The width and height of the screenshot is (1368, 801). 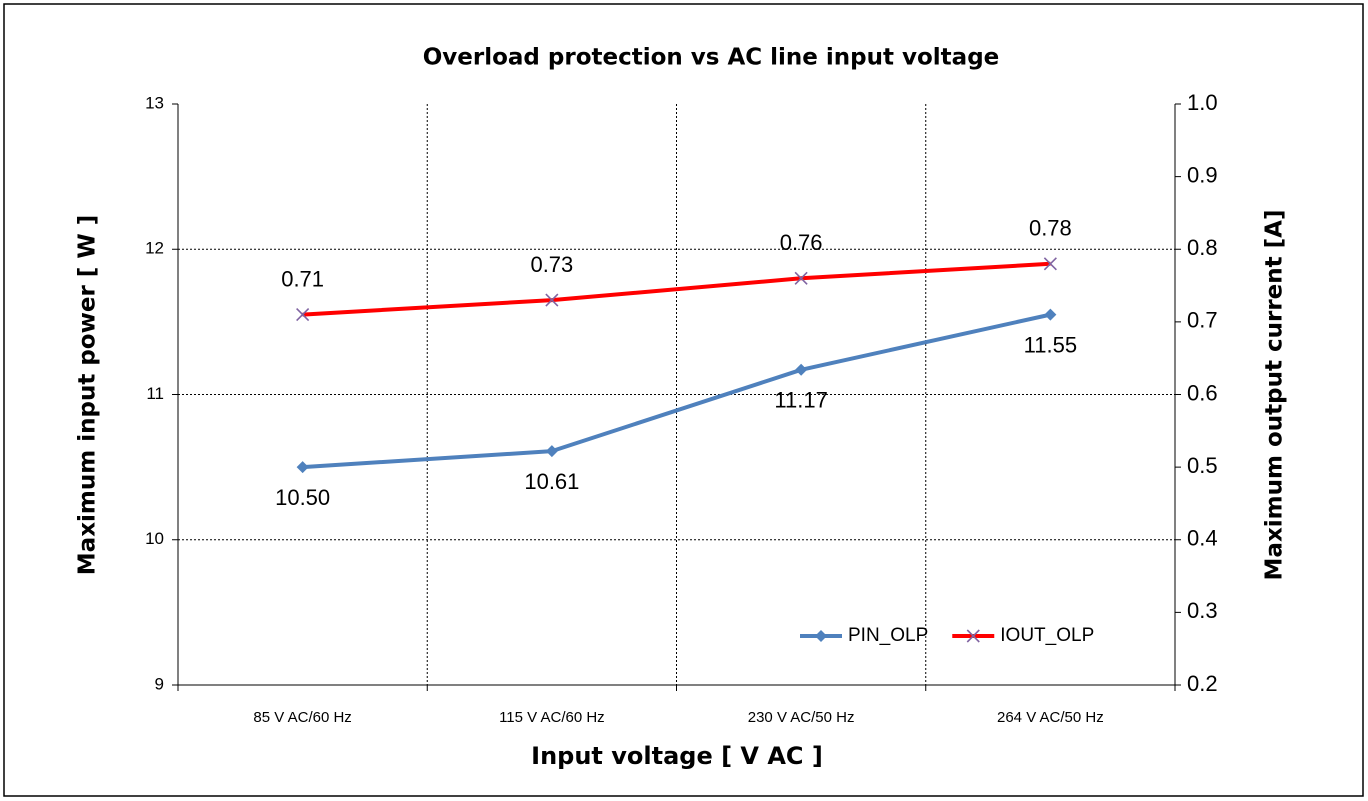 What do you see at coordinates (677, 756) in the screenshot?
I see `x-axis-title: Input voltage [ V AC ]` at bounding box center [677, 756].